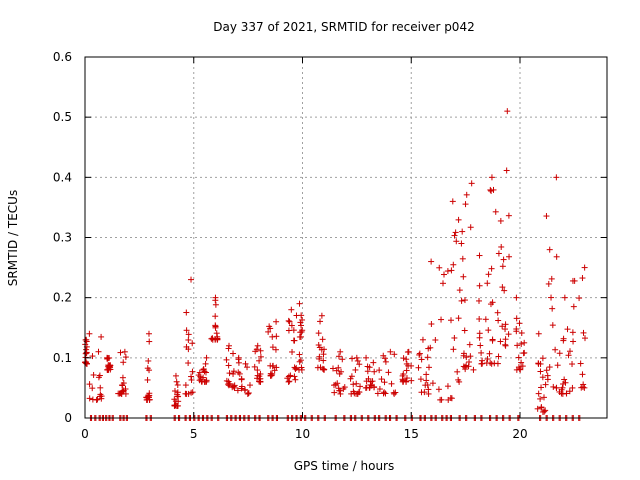  What do you see at coordinates (344, 466) in the screenshot?
I see `x-axis-label: GPS time / hours` at bounding box center [344, 466].